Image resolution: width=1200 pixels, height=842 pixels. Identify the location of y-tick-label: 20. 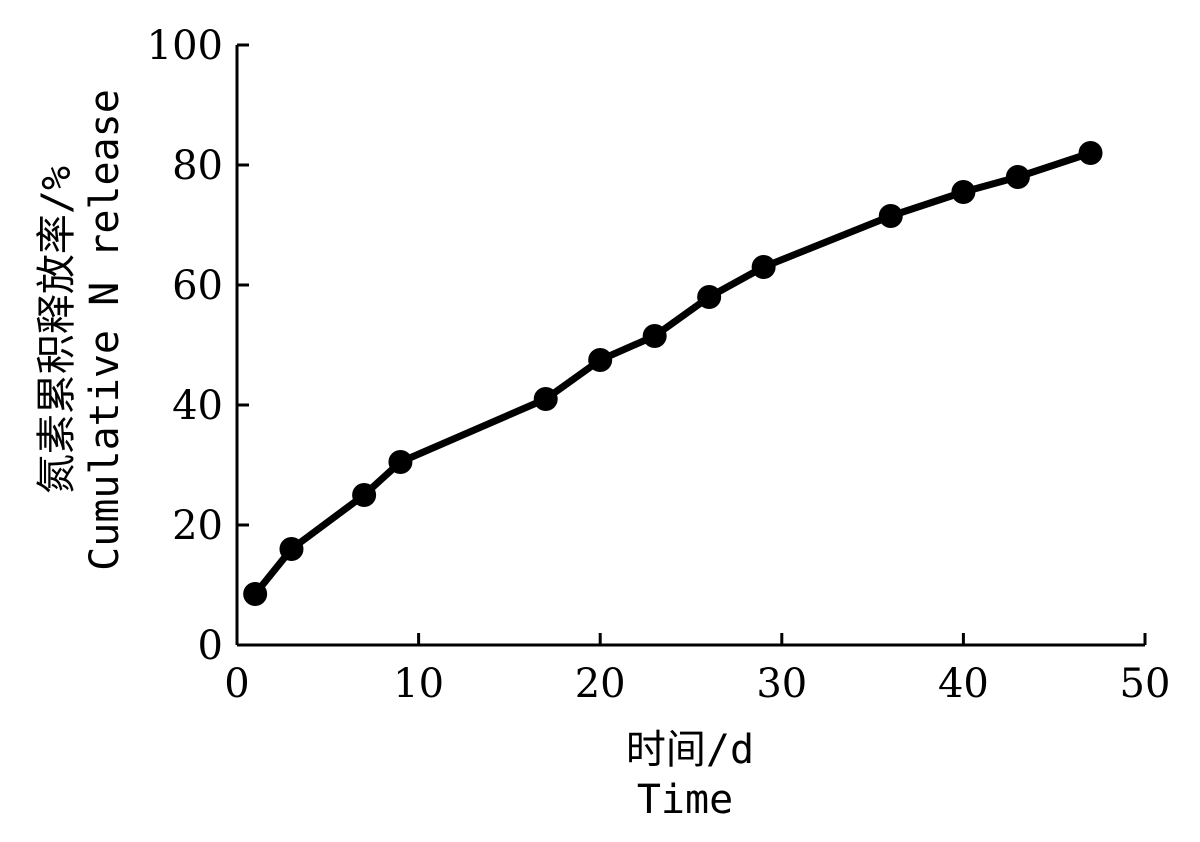
(197, 526).